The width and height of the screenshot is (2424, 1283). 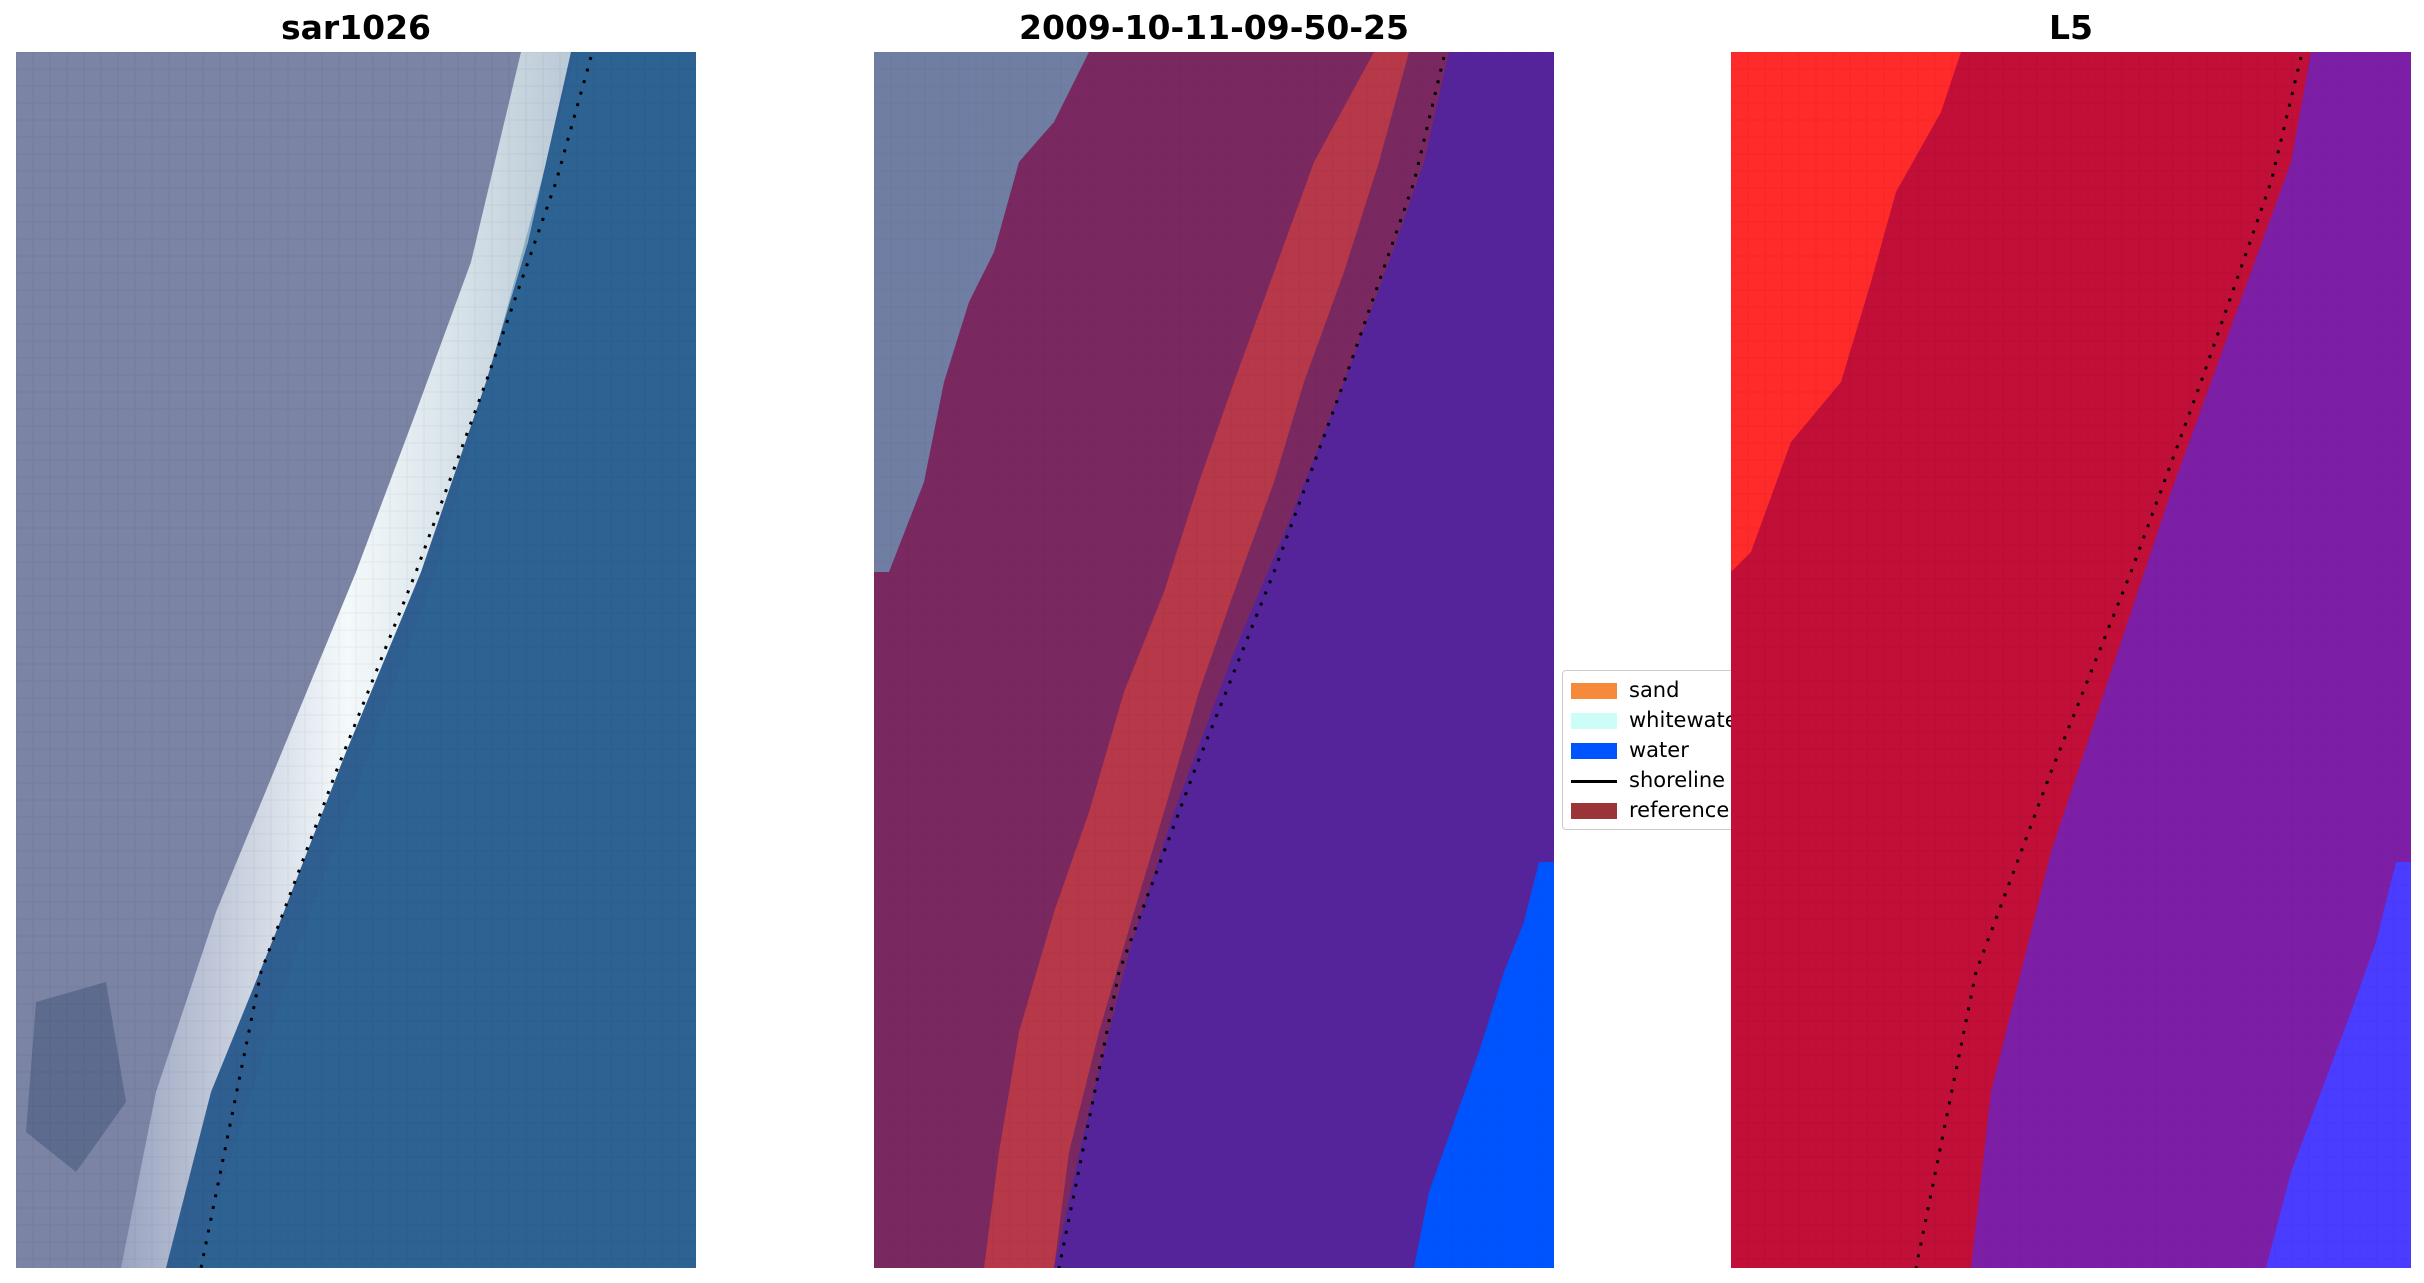 I want to click on legend-item-shoreline: shoreline, so click(x=1651, y=780).